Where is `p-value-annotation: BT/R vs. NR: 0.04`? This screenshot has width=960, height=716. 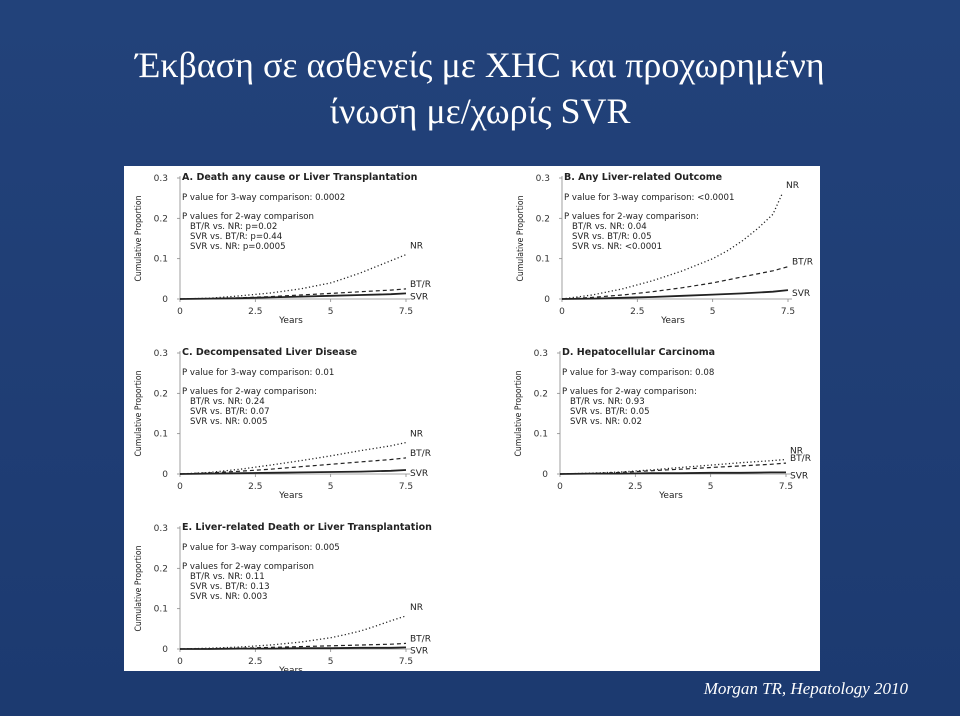 p-value-annotation: BT/R vs. NR: 0.04 is located at coordinates (609, 227).